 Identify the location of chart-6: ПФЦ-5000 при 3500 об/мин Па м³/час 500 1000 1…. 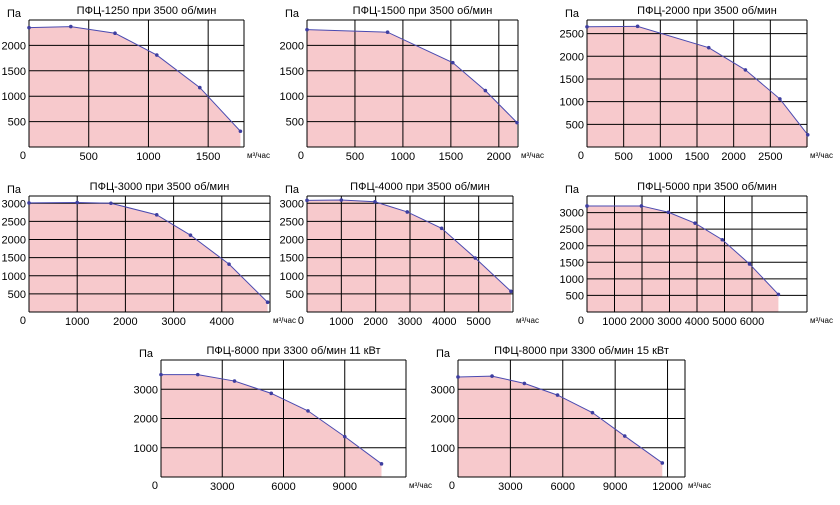
(697, 254).